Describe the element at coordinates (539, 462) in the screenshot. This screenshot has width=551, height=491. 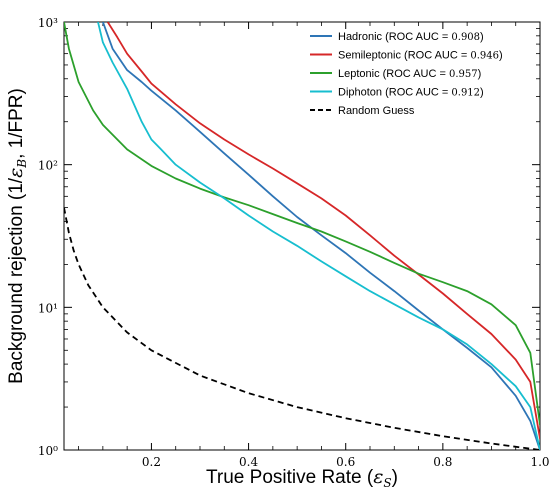
I see `x-tick-label: 1.0` at that location.